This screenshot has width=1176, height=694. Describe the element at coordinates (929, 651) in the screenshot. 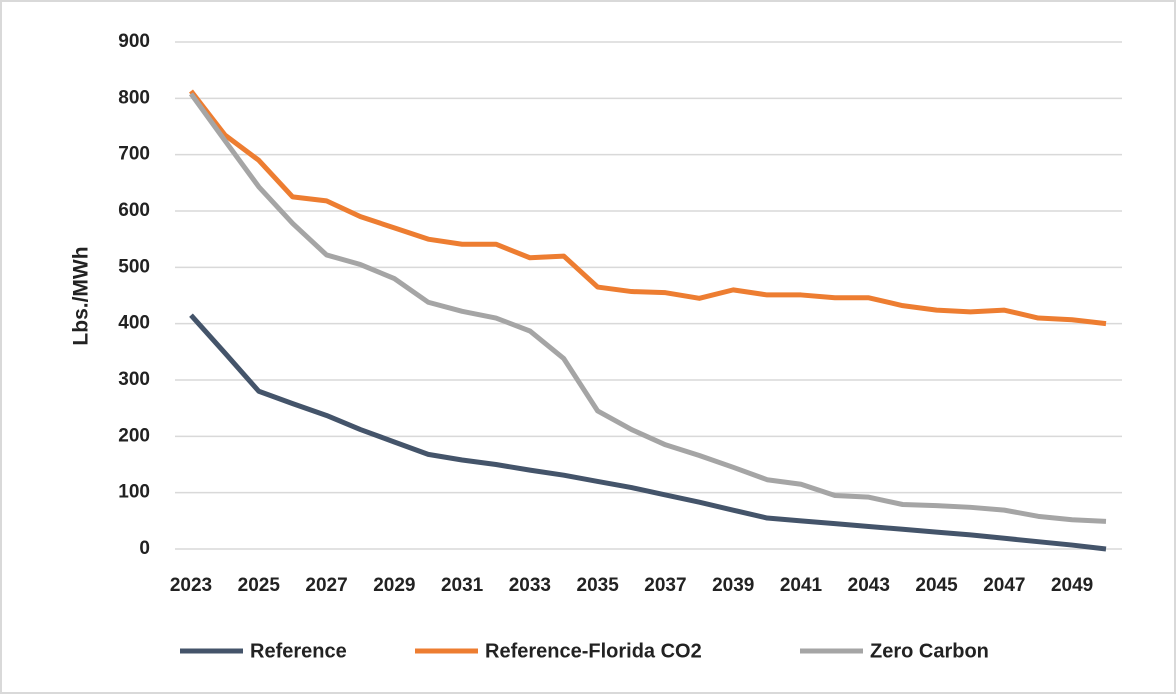

I see `legend-label: Zero Carbon` at that location.